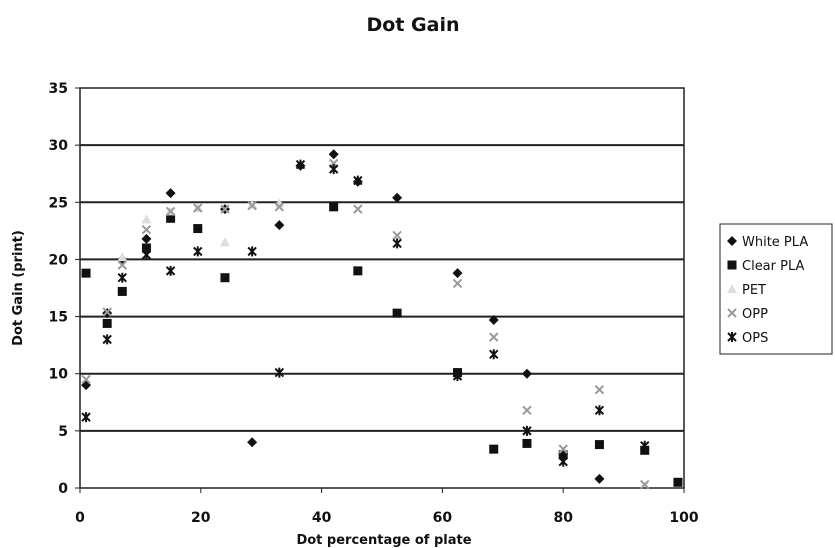 The height and width of the screenshot is (548, 835). I want to click on x-tick-label: 20, so click(201, 518).